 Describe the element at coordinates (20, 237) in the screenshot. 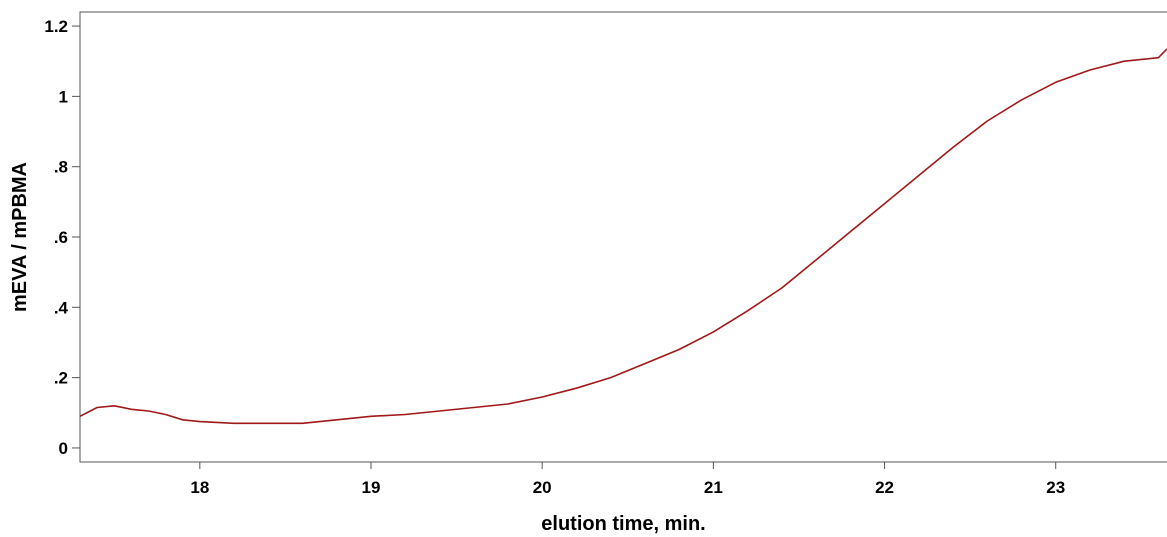

I see `y-axis-title: mEVA / mPBMA` at that location.